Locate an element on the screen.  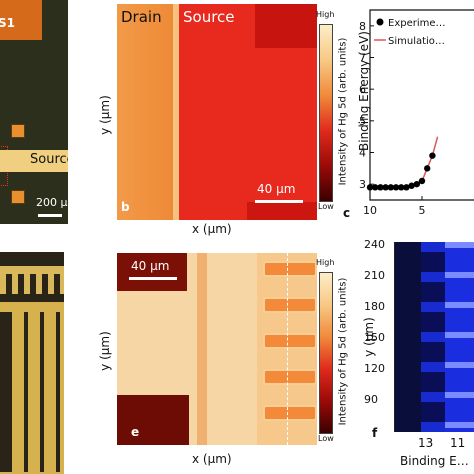
serpentine-gap is located at coordinates (36, 392).